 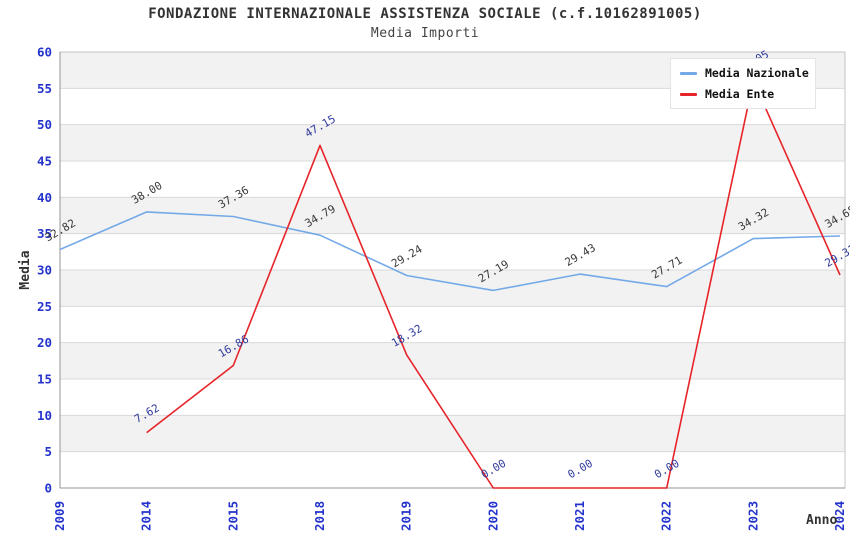 What do you see at coordinates (579, 516) in the screenshot?
I see `x-tick-label: 2021` at bounding box center [579, 516].